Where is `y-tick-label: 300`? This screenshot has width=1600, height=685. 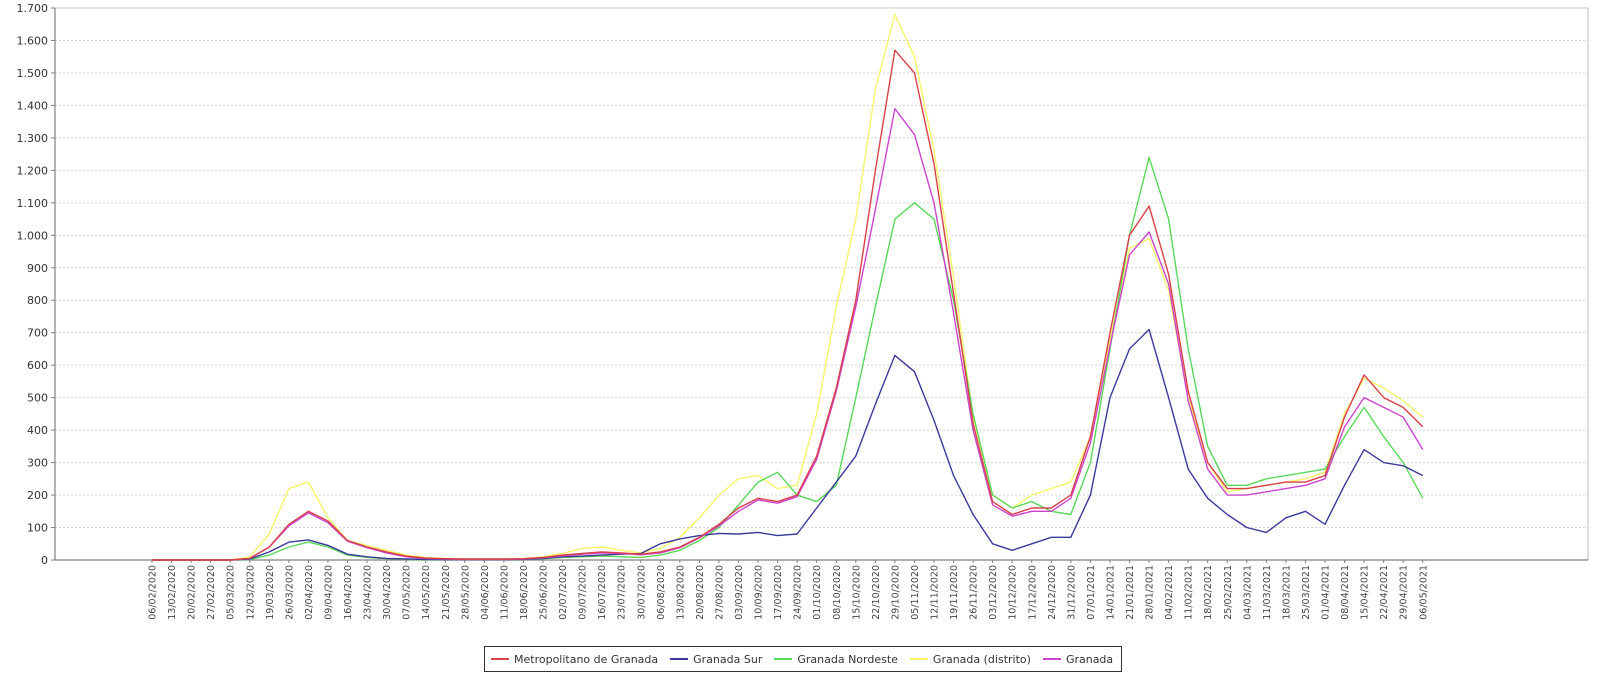 y-tick-label: 300 is located at coordinates (37, 463).